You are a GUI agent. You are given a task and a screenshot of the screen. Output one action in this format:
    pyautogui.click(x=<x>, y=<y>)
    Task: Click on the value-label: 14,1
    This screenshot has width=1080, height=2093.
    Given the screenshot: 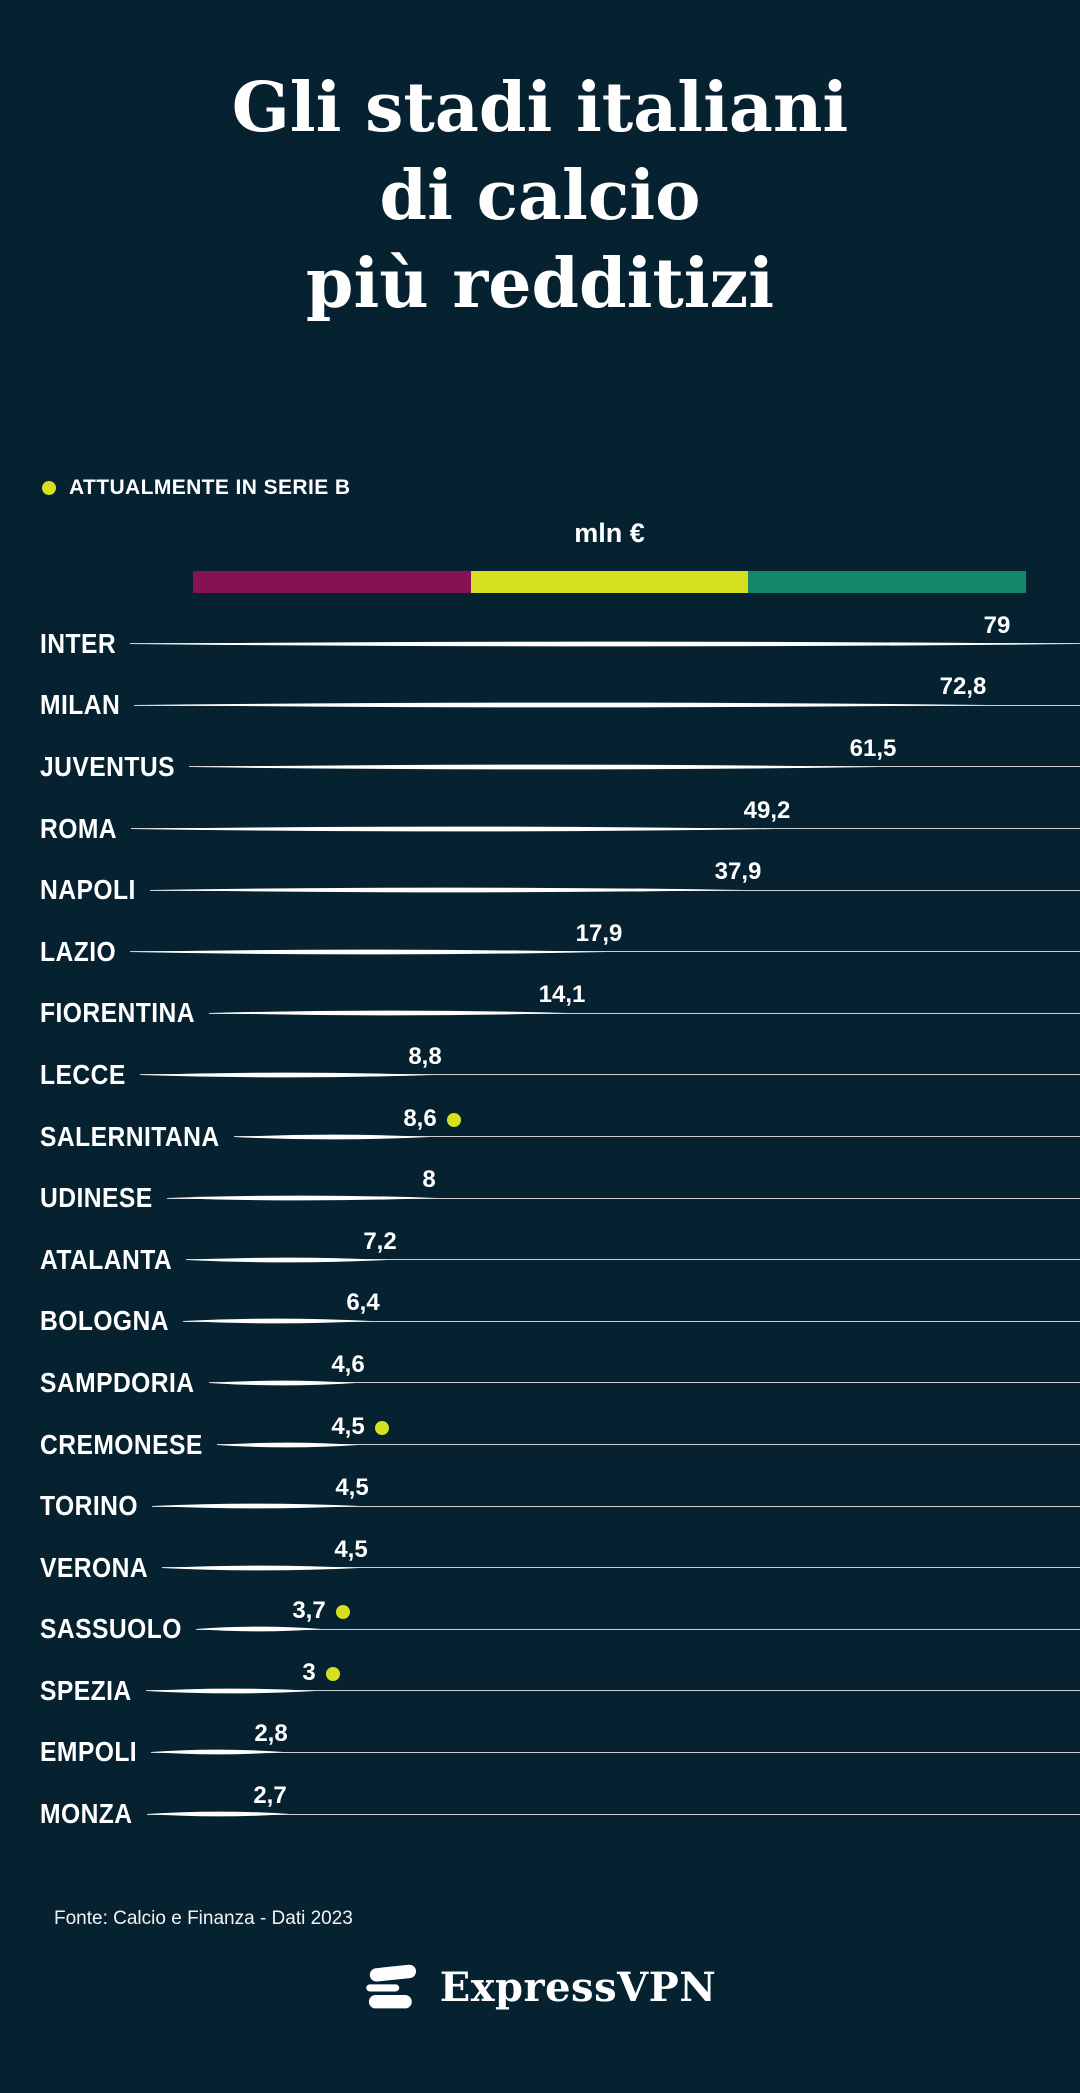 What is the action you would take?
    pyautogui.click(x=562, y=995)
    